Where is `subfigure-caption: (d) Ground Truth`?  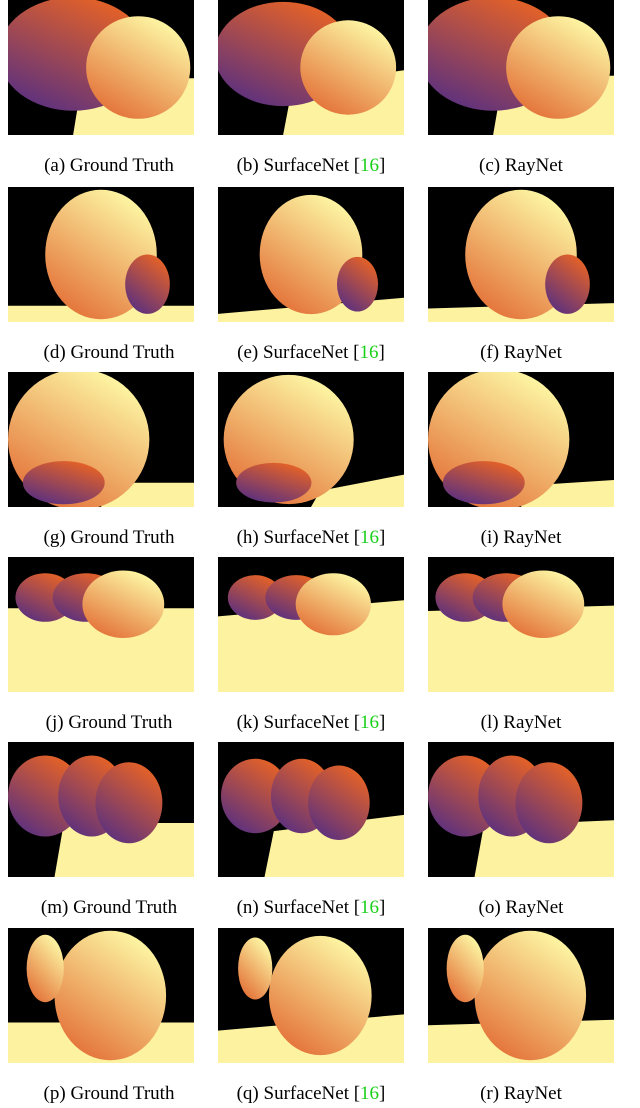 subfigure-caption: (d) Ground Truth is located at coordinates (109, 353).